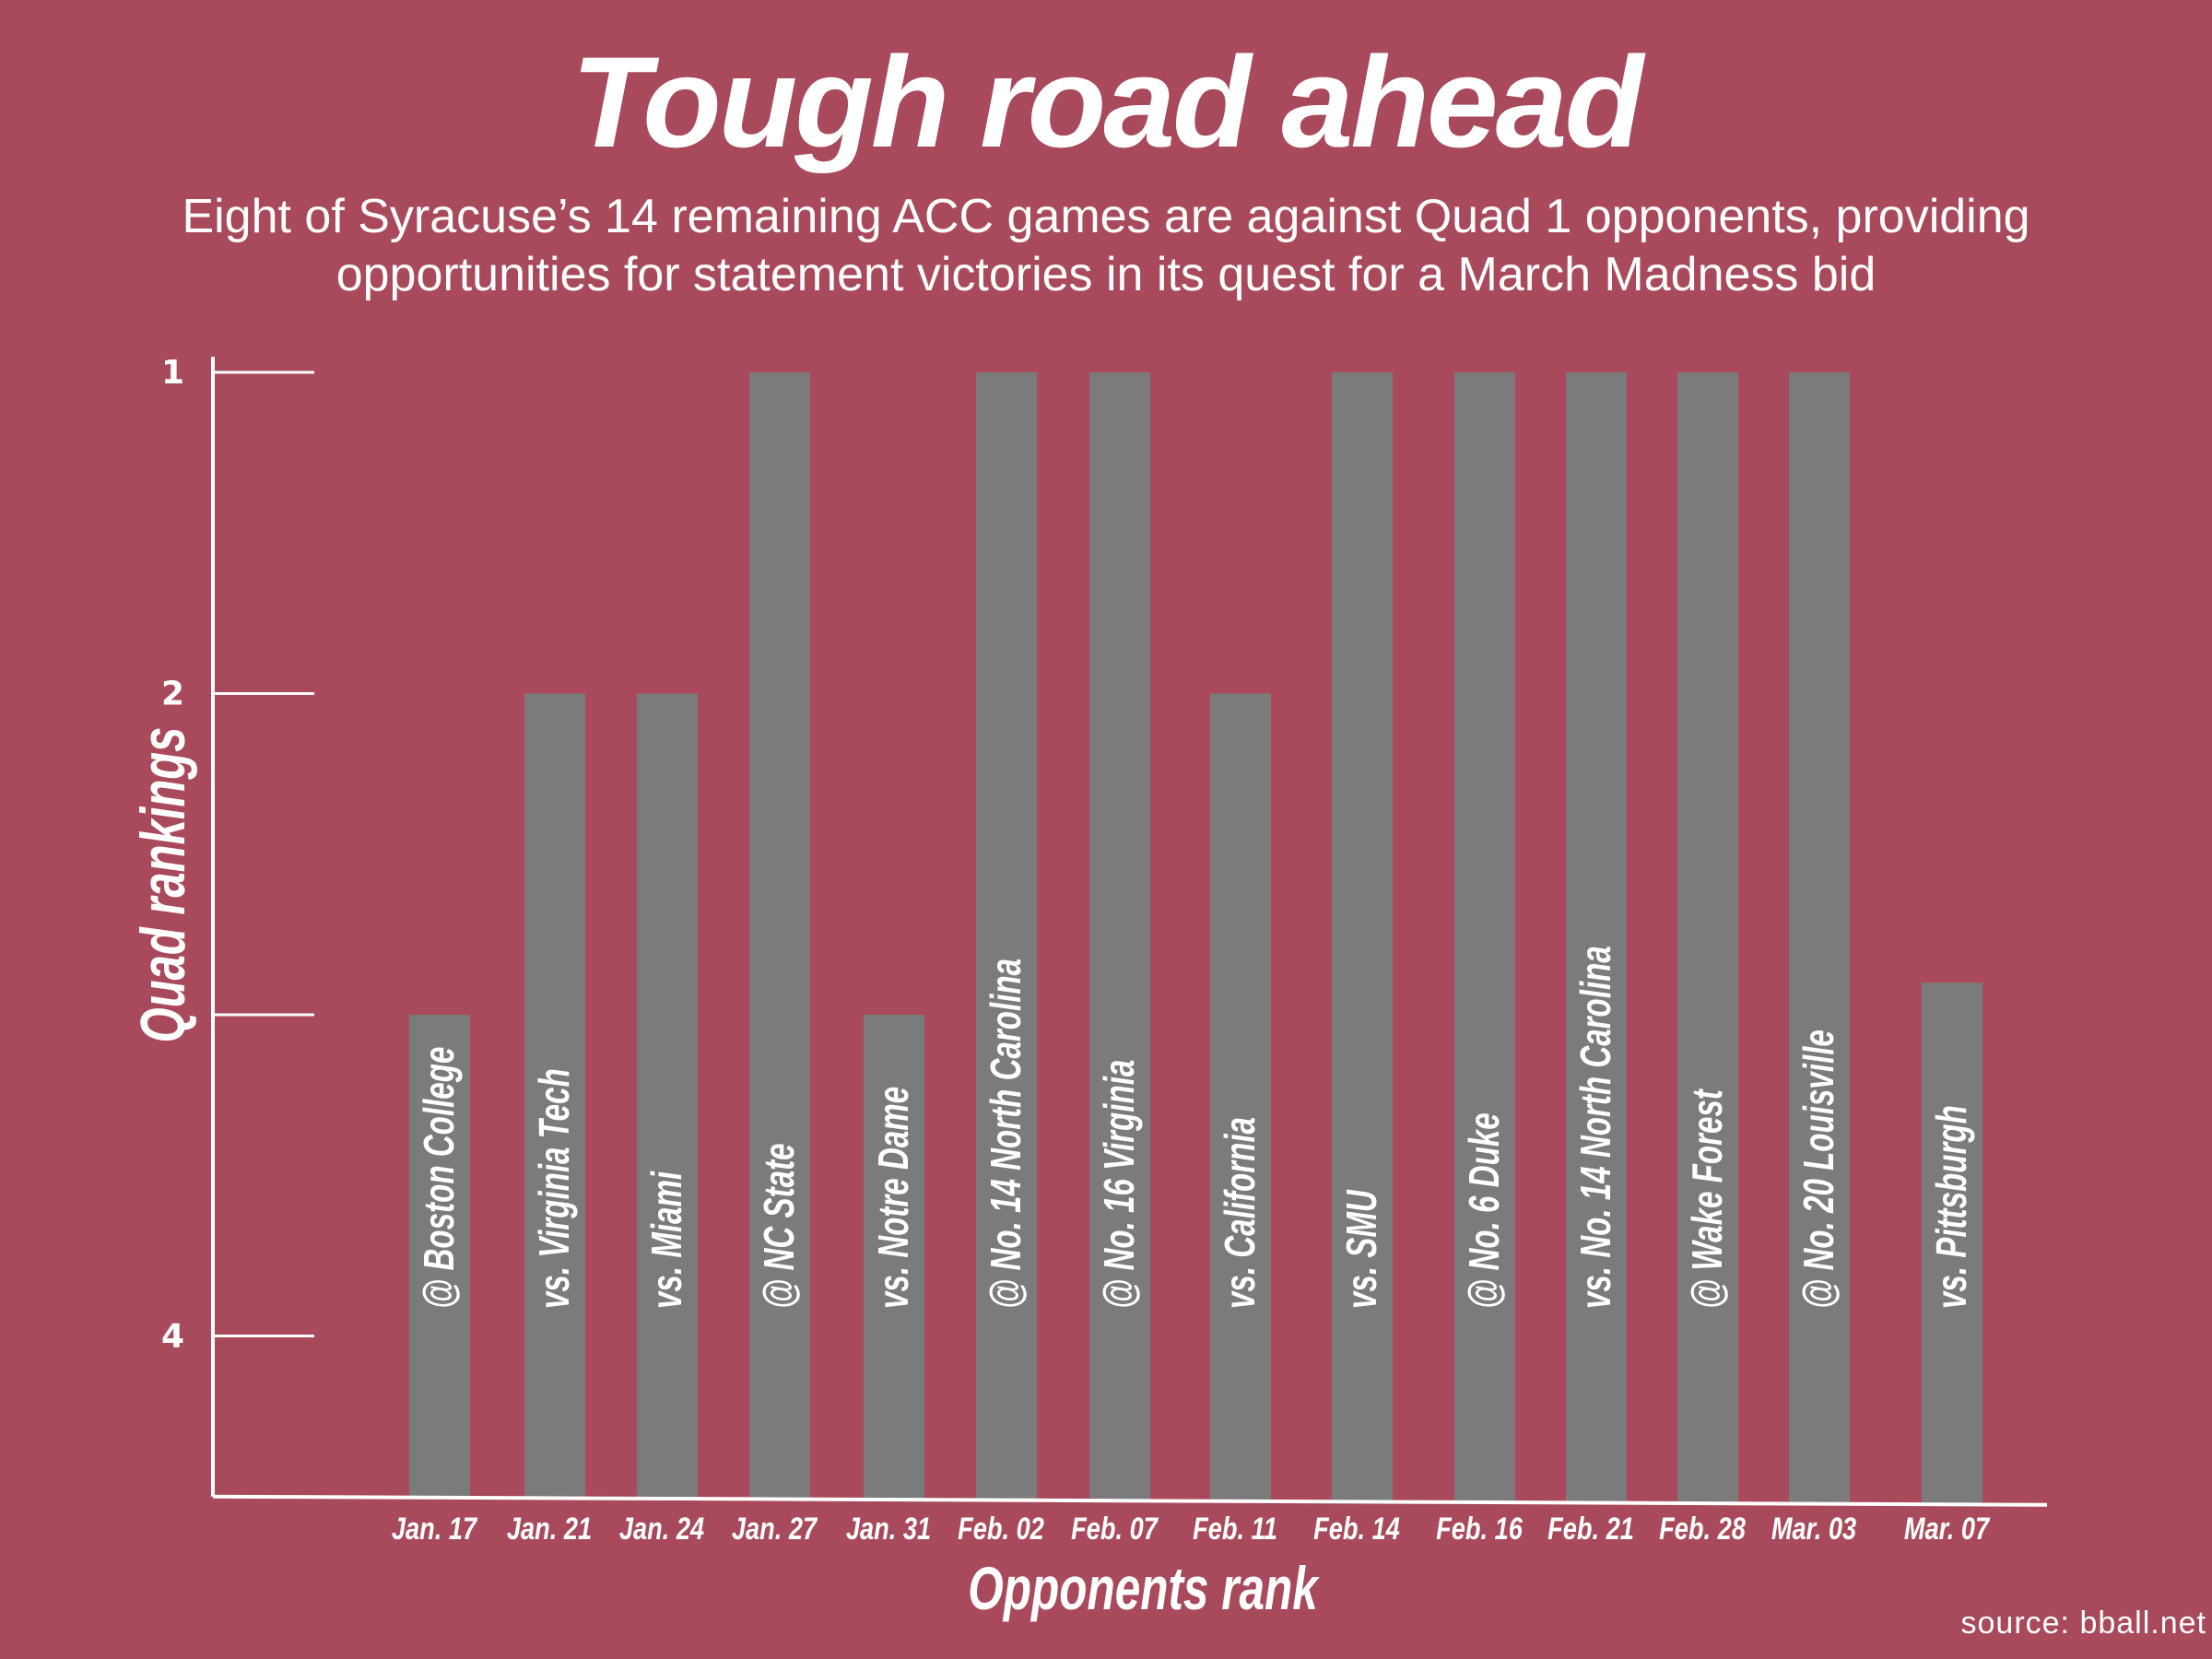 The height and width of the screenshot is (1659, 2212). Describe the element at coordinates (1479, 1529) in the screenshot. I see `x-tick-label: Feb. 16` at that location.